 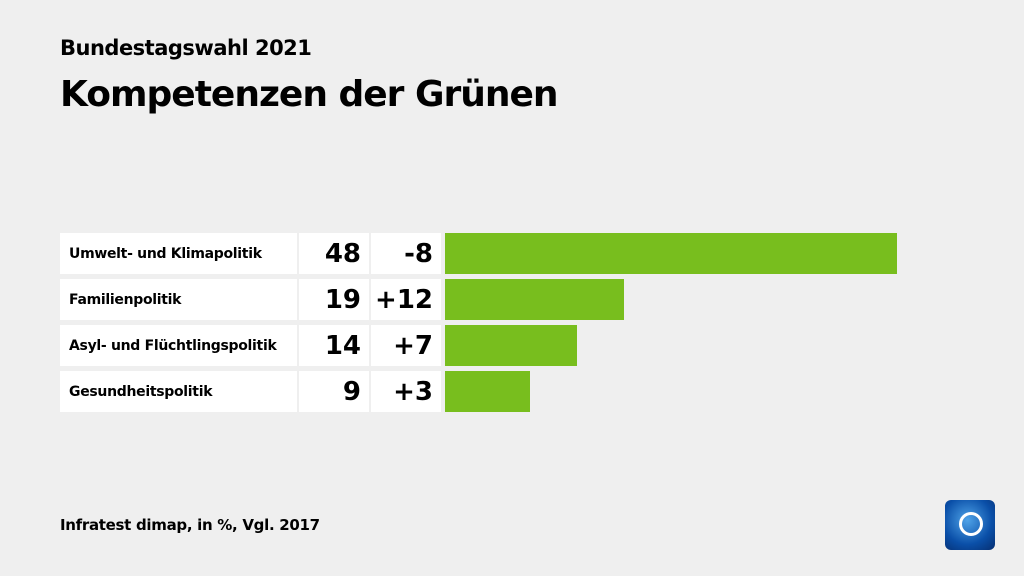 I want to click on source-note: Infratest dimap, in %, Vgl. 2017, so click(x=190, y=525).